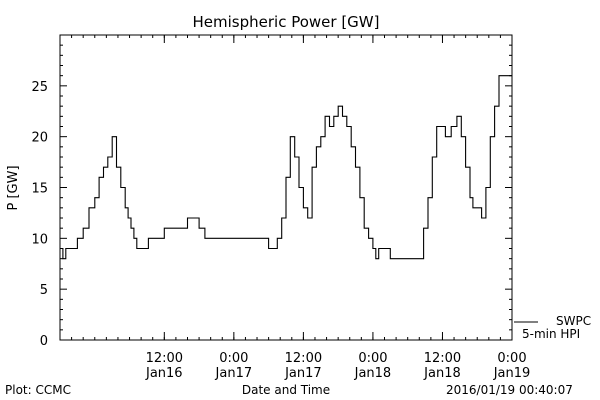 This screenshot has height=400, width=600. What do you see at coordinates (39, 239) in the screenshot?
I see `y-tick-label: 10` at bounding box center [39, 239].